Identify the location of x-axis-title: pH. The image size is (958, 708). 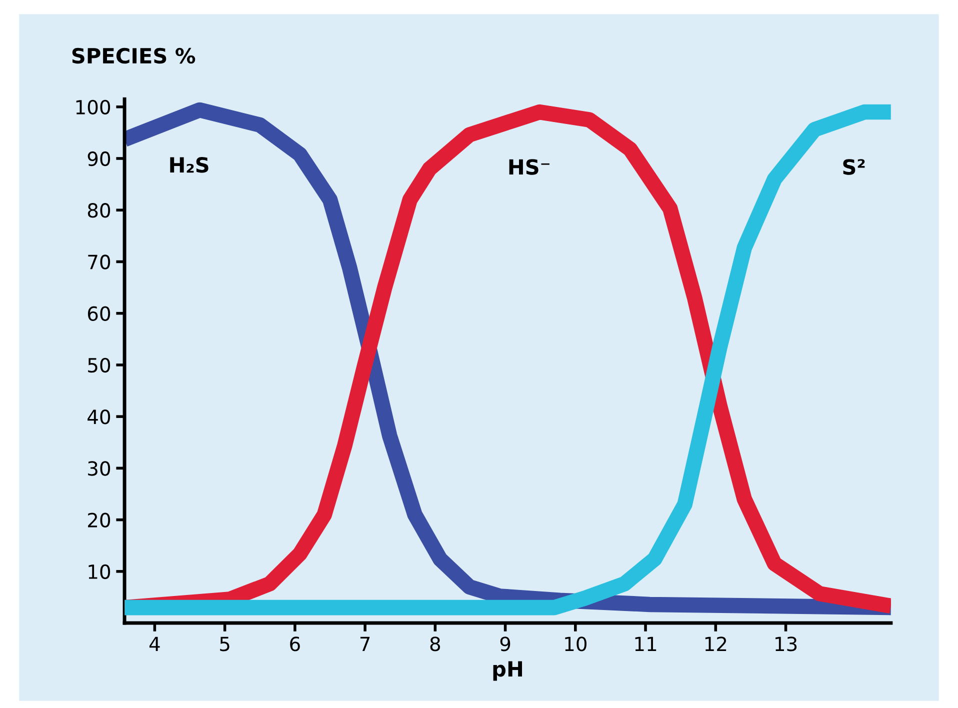
(507, 671).